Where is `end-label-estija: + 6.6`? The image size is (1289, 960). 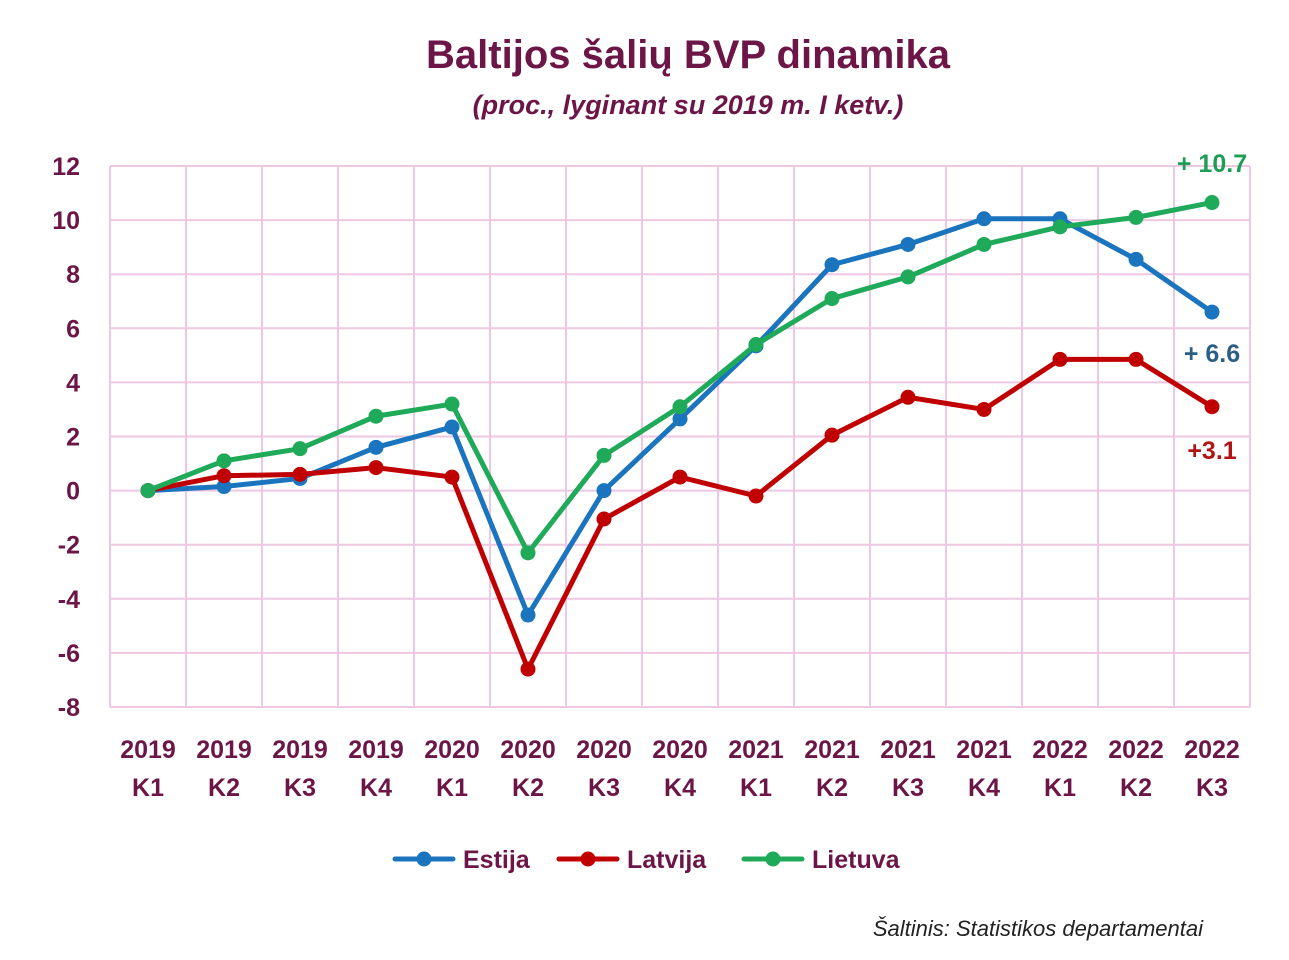
end-label-estija: + 6.6 is located at coordinates (1212, 354).